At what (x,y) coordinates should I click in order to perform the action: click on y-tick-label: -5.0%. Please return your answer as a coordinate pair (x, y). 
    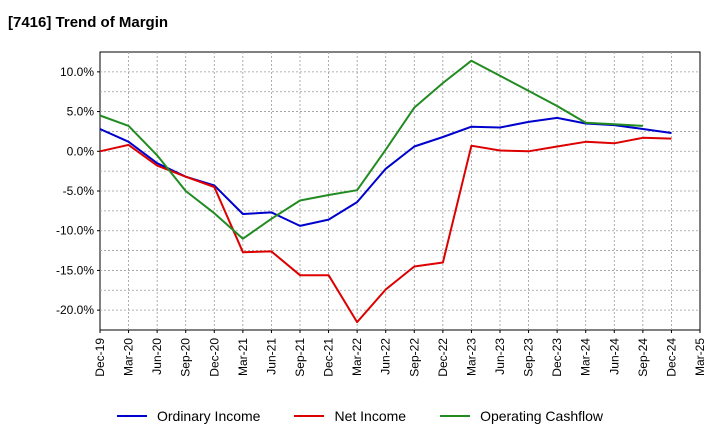
    Looking at the image, I should click on (79, 191).